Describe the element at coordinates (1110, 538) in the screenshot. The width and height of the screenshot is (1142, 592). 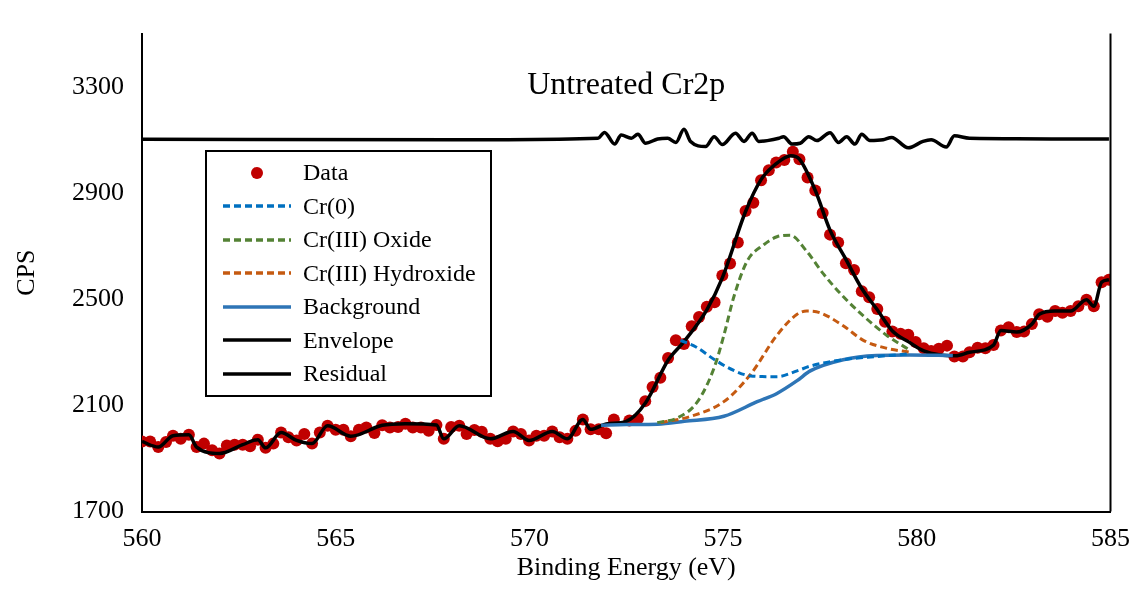
I see `x-tick-label: 585` at that location.